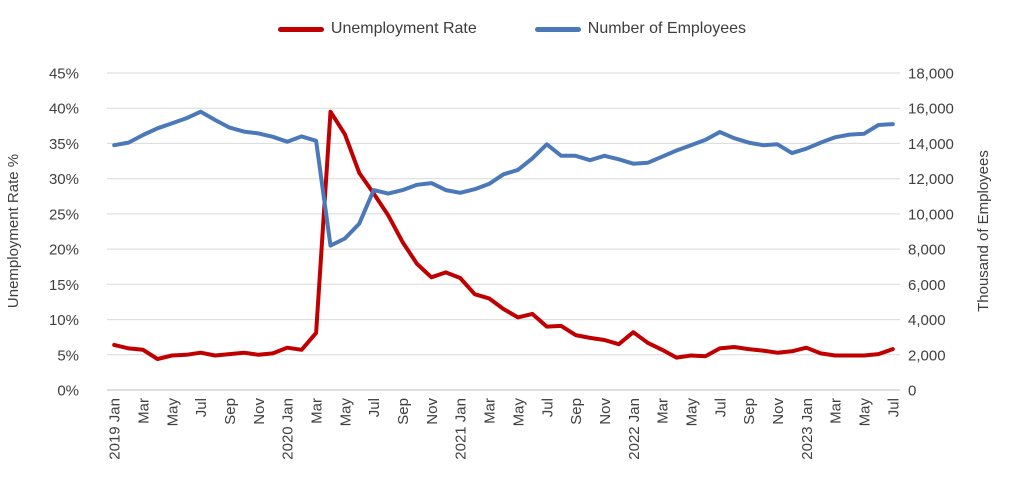 This screenshot has width=1024, height=489. I want to click on x-axis-tick-label: 2022 Jan, so click(634, 429).